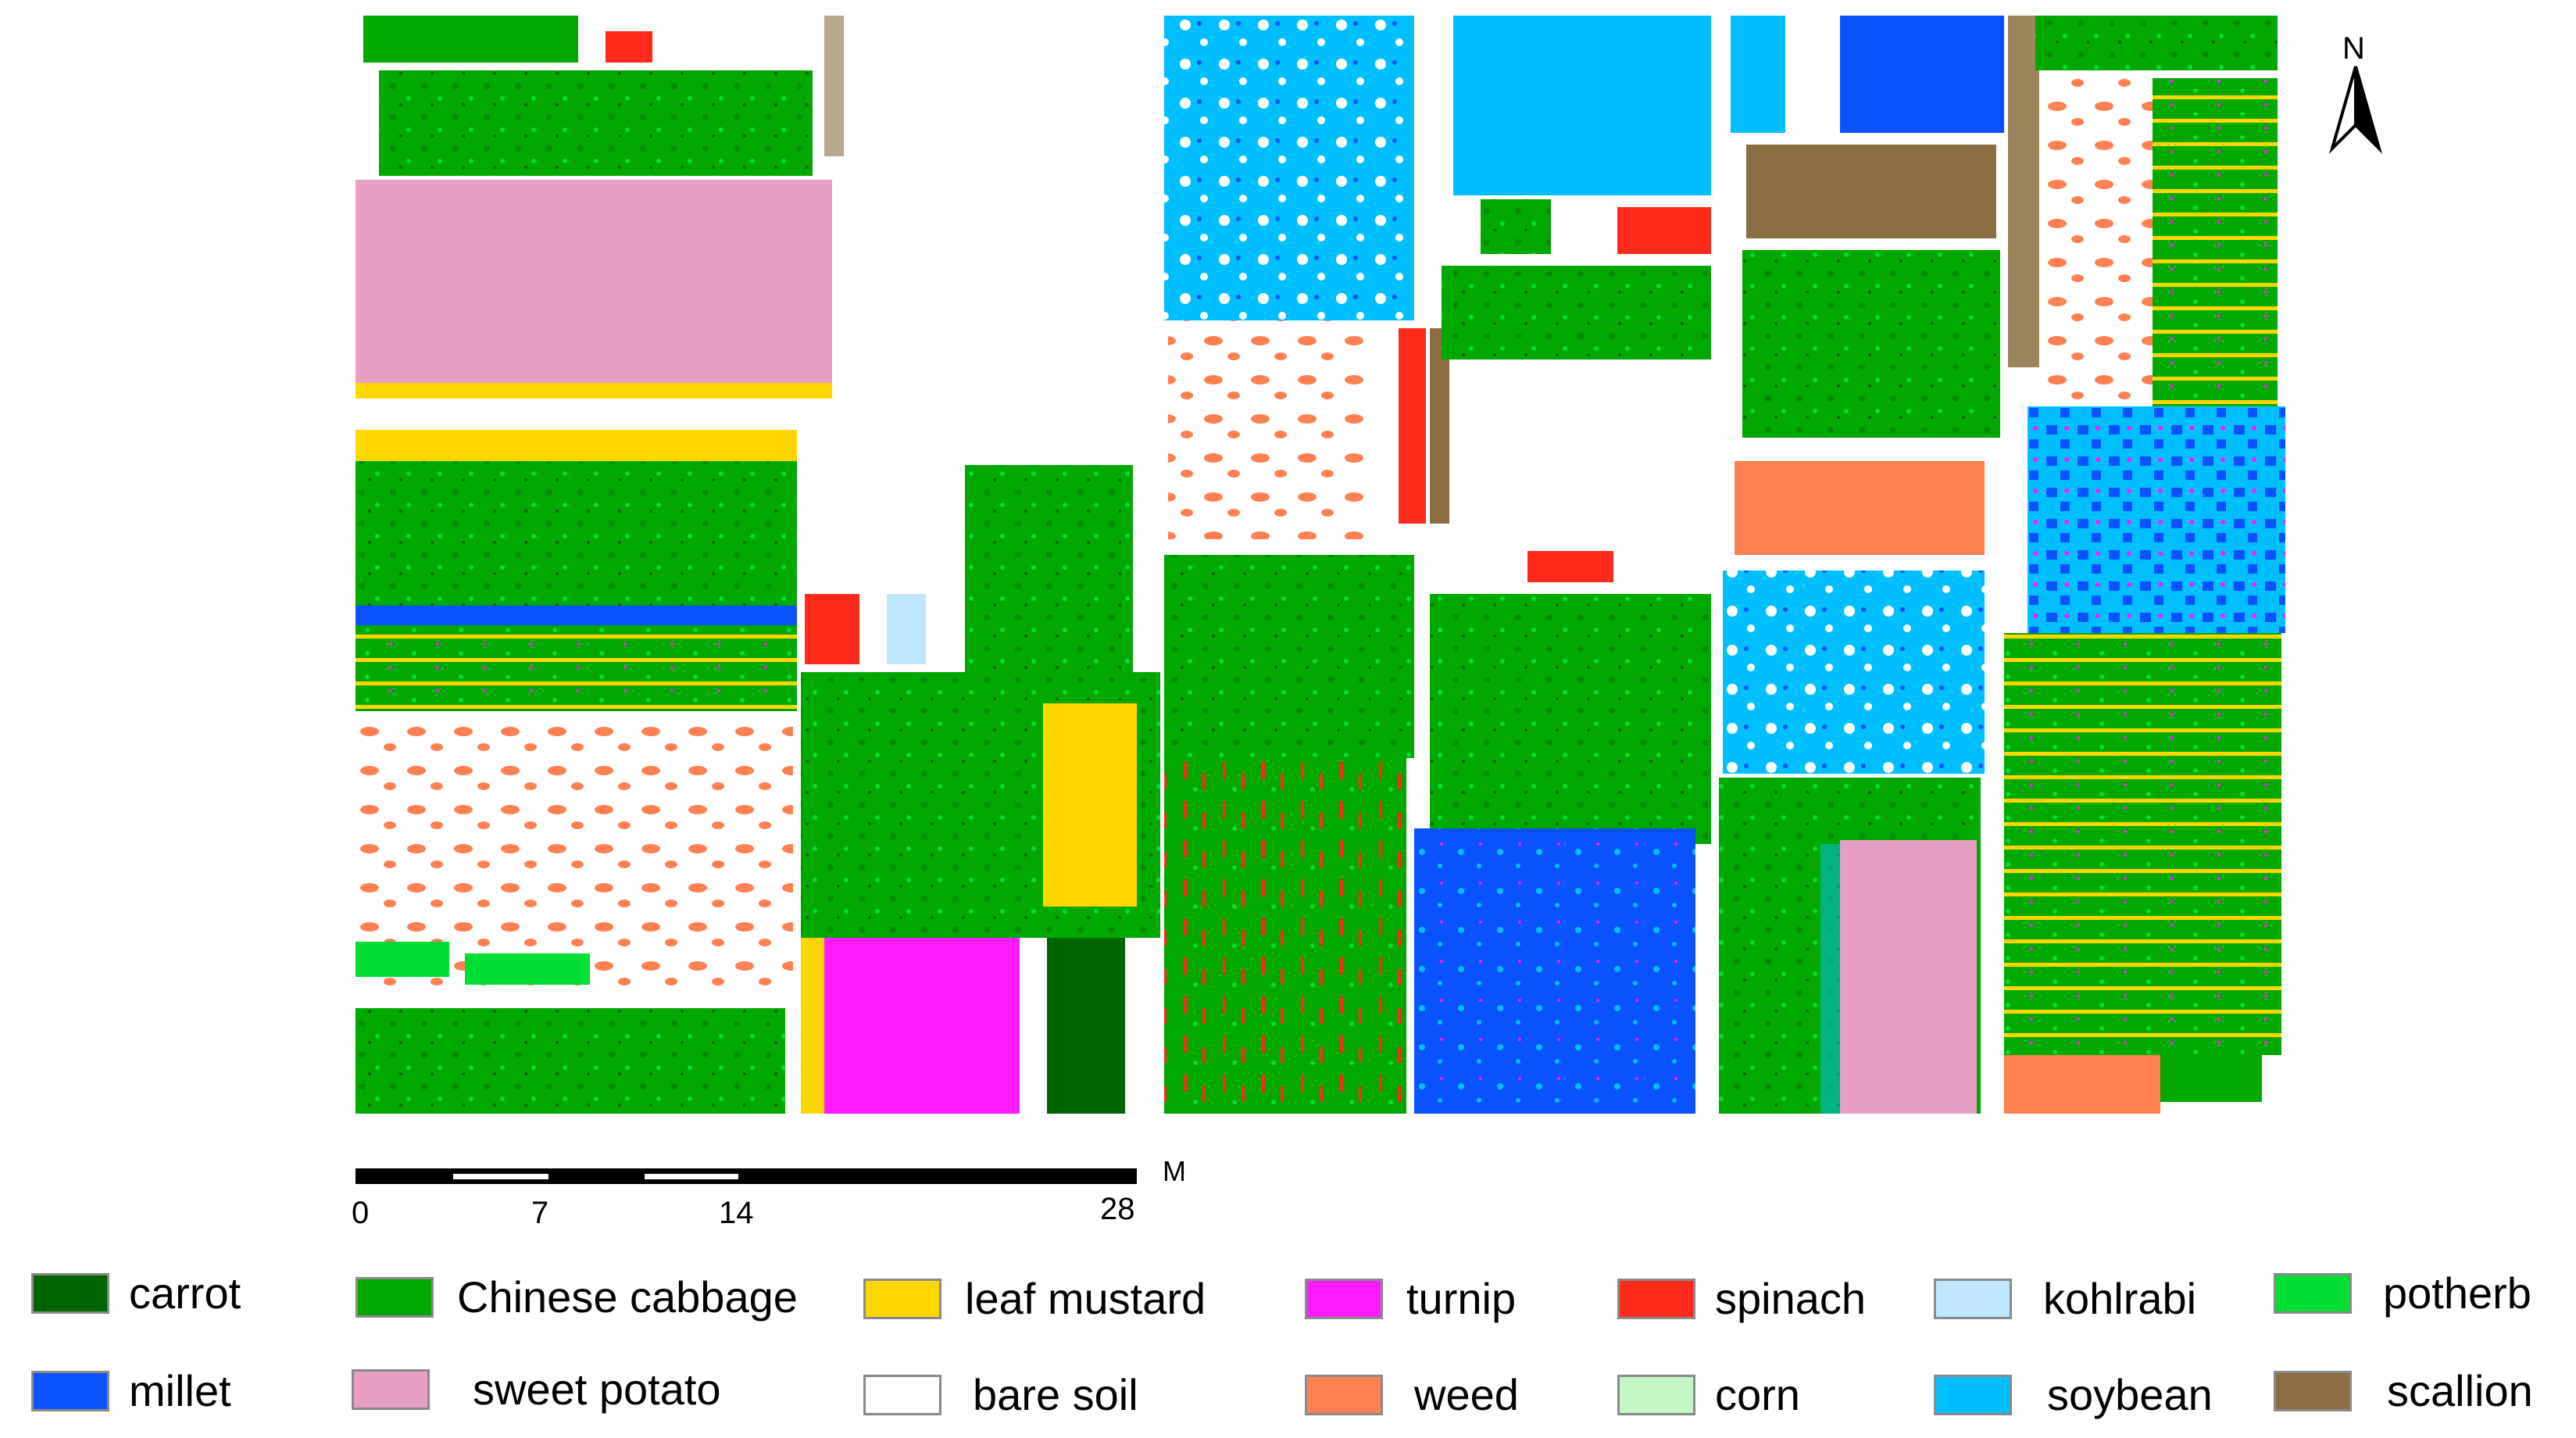 The height and width of the screenshot is (1438, 2576). Describe the element at coordinates (1055, 1394) in the screenshot. I see `legend-label: bare soil` at that location.